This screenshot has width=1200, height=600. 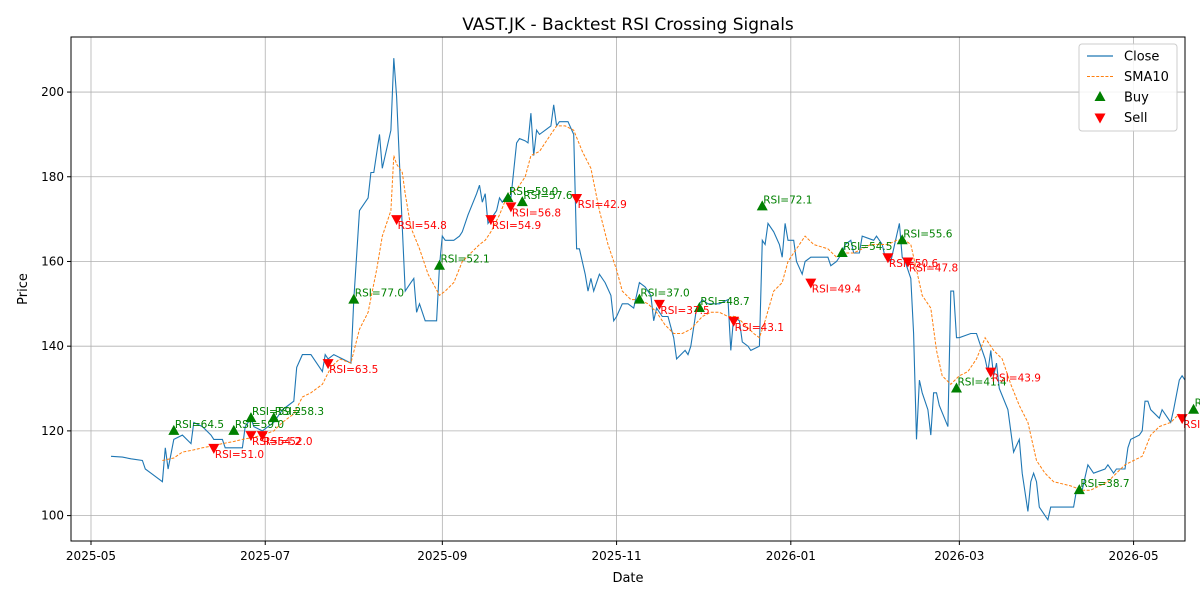 What do you see at coordinates (617, 556) in the screenshot?
I see `x-tick-label: 2025-11` at bounding box center [617, 556].